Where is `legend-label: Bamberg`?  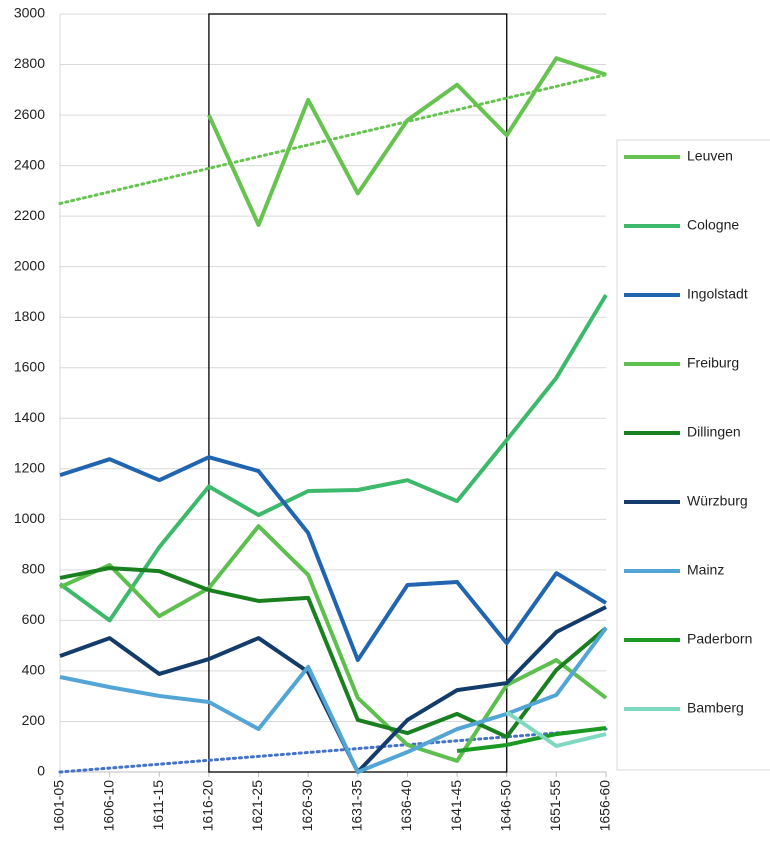
legend-label: Bamberg is located at coordinates (715, 708).